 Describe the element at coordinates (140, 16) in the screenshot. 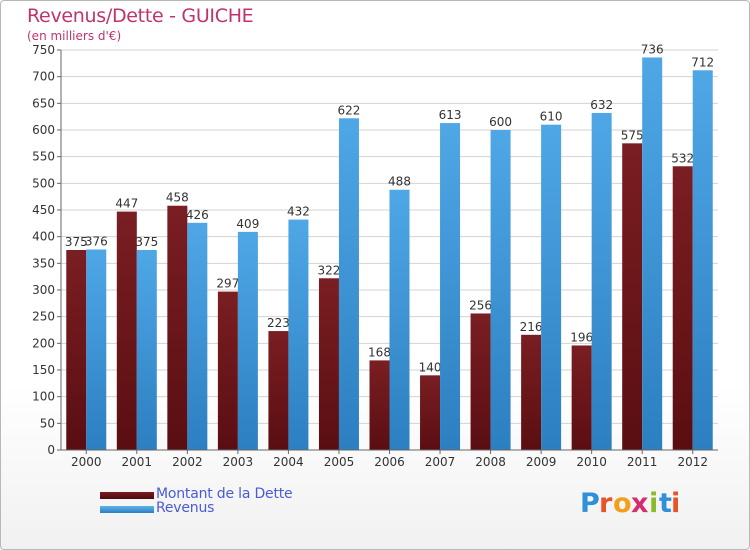

I see `chart-title: Revenus/Dette - GUICHE` at that location.